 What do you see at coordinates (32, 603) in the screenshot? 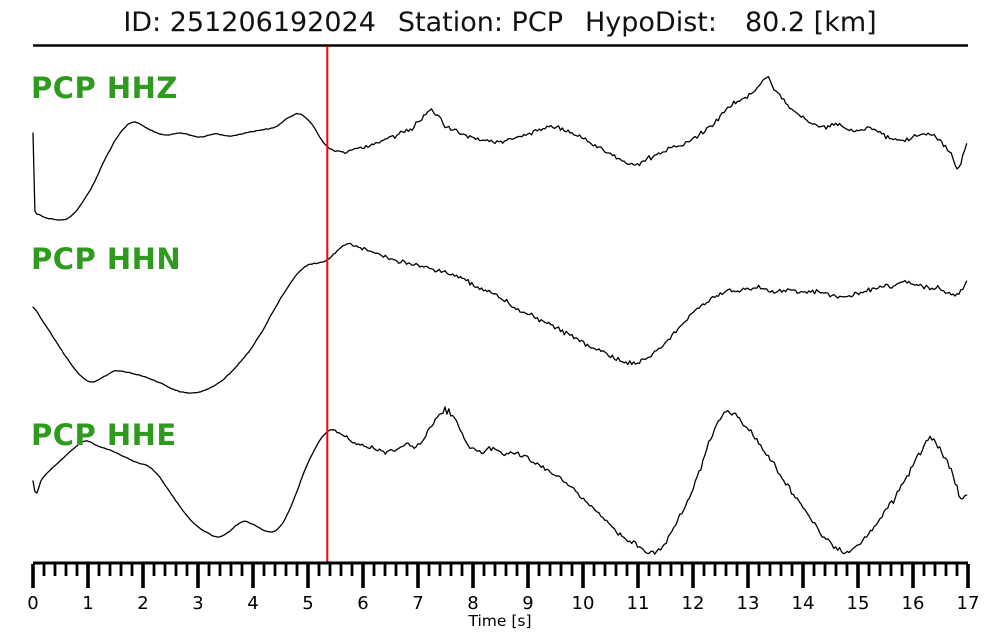
I see `x-tick-label: 0` at bounding box center [32, 603].